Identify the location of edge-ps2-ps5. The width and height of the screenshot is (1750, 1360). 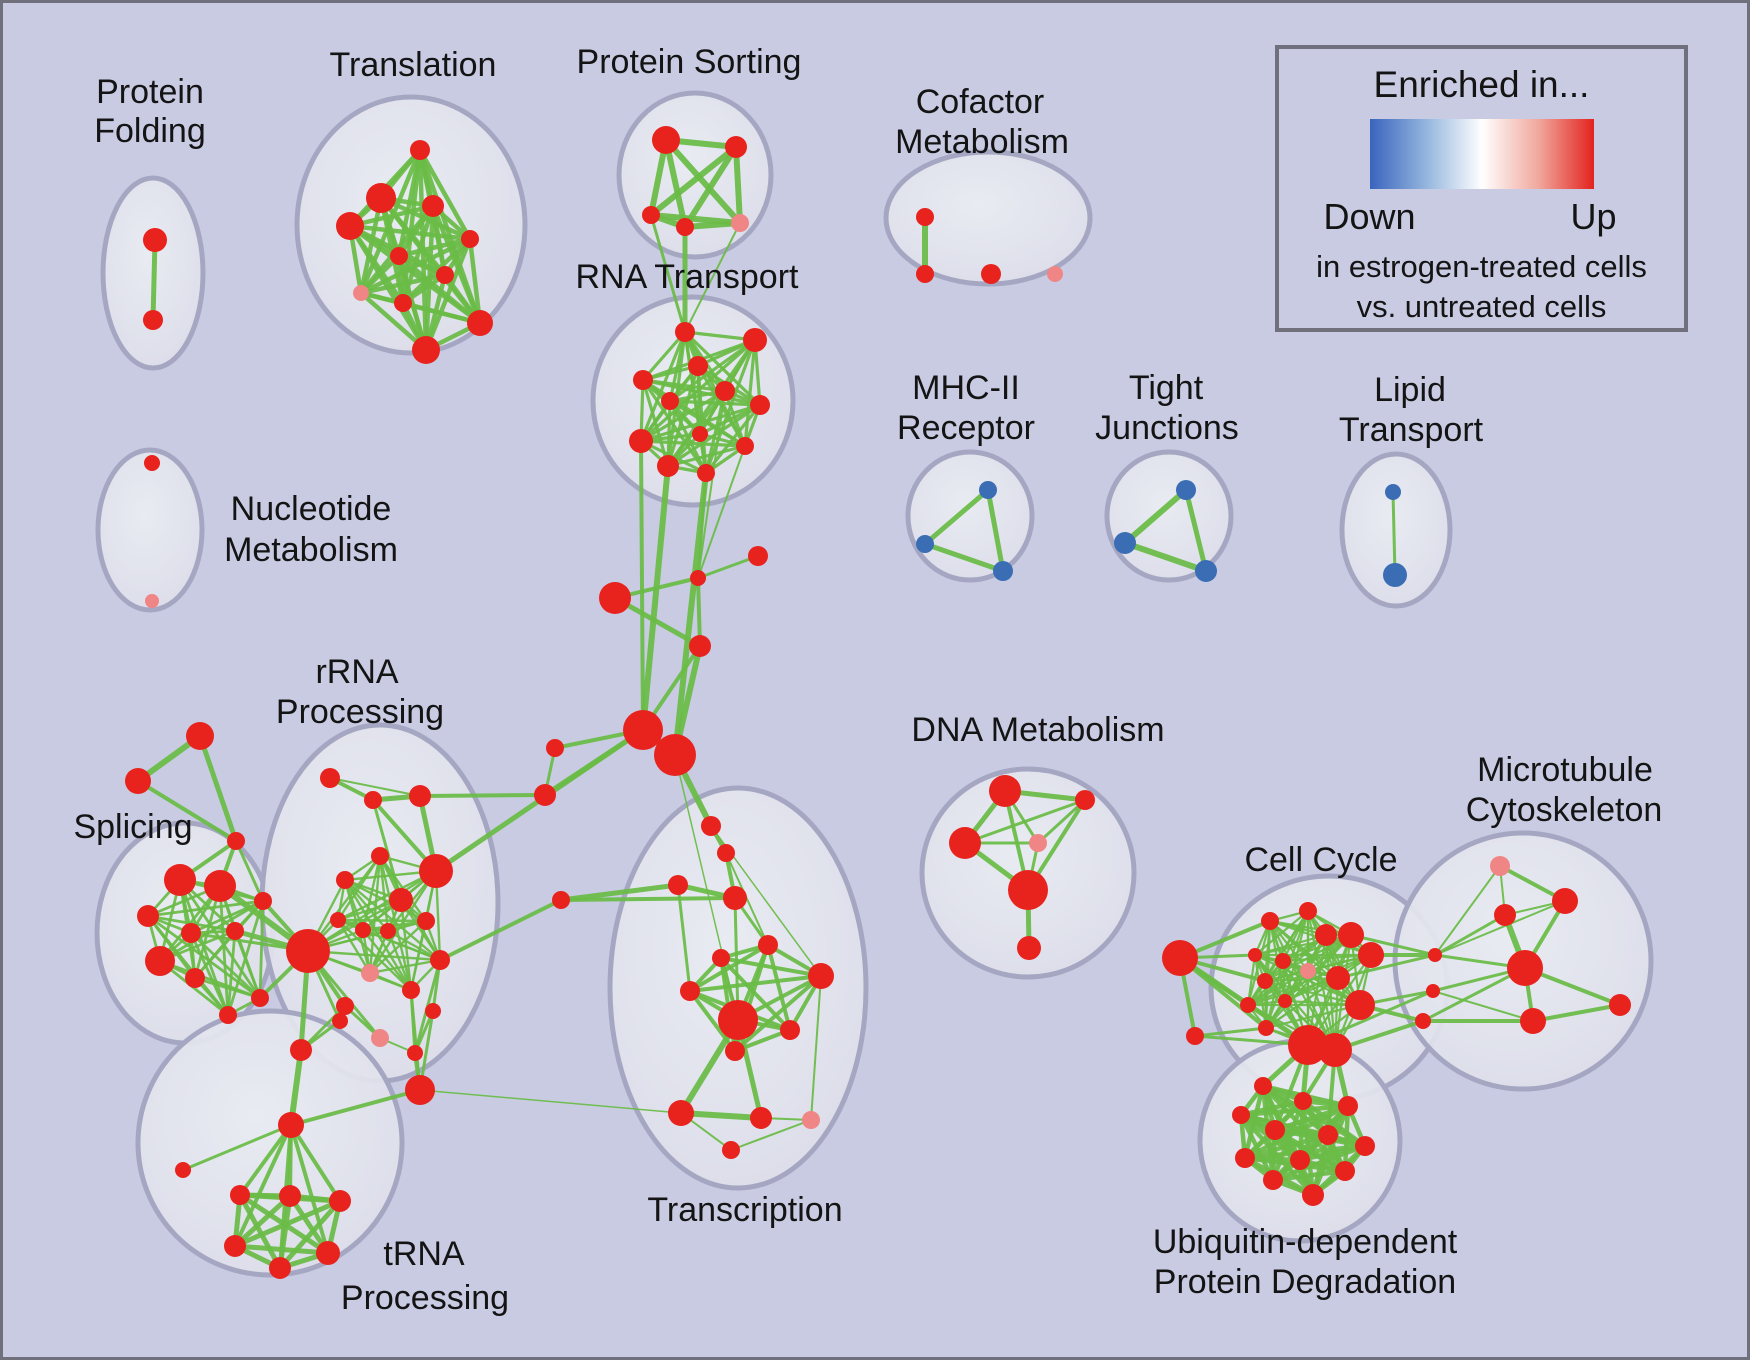
(738, 185).